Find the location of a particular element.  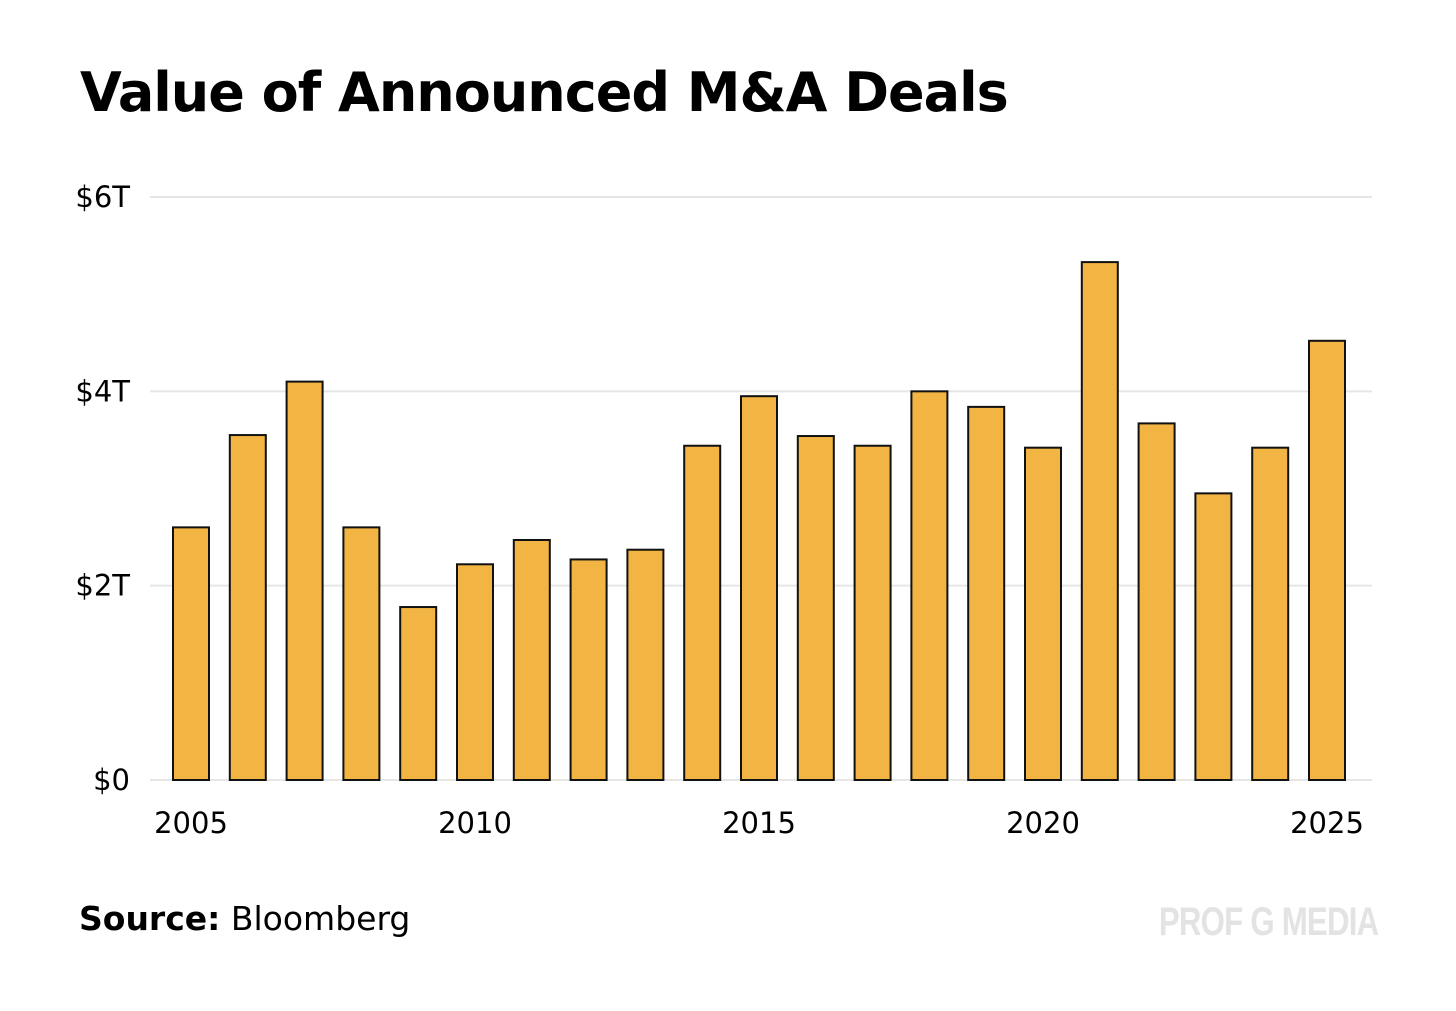

bar-2023 is located at coordinates (1213, 636).